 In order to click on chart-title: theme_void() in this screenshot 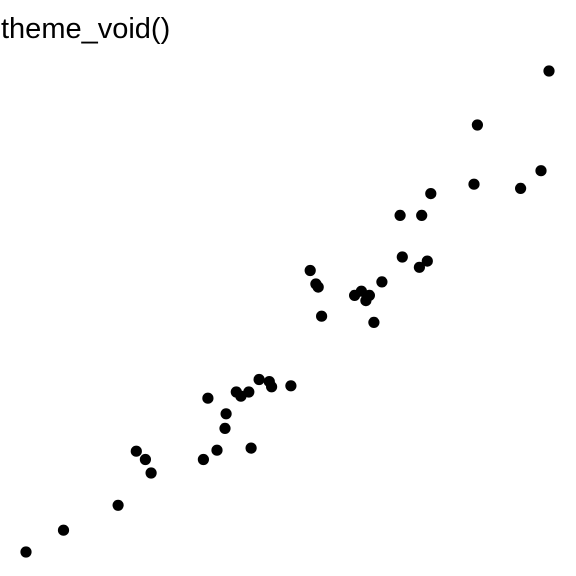, I will do `click(86, 29)`.